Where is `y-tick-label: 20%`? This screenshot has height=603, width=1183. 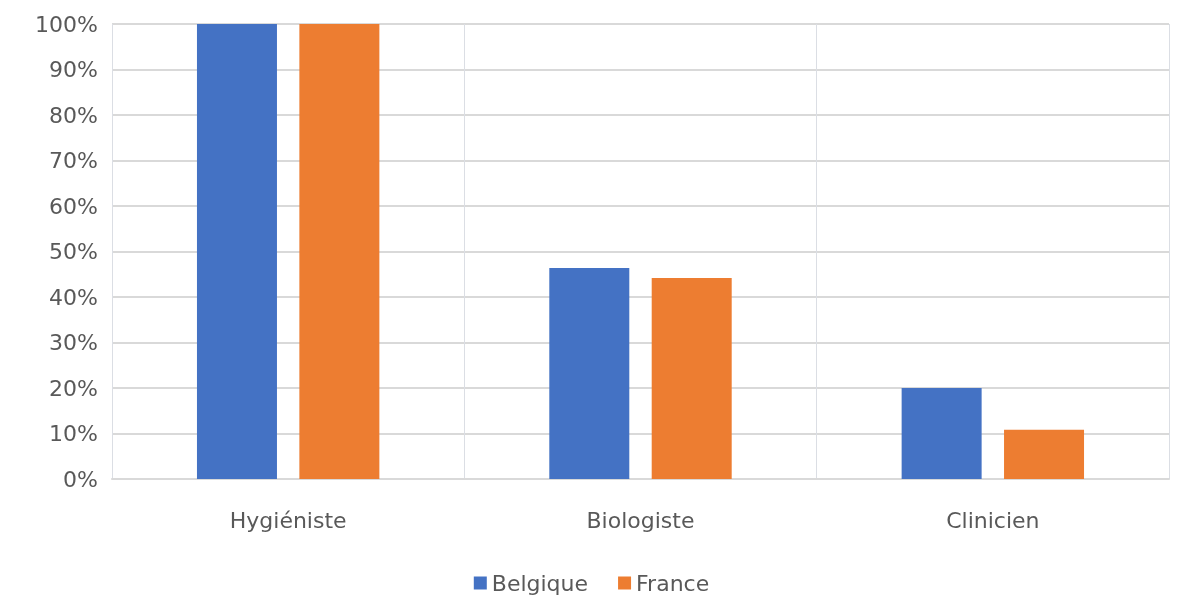 y-tick-label: 20% is located at coordinates (73, 388).